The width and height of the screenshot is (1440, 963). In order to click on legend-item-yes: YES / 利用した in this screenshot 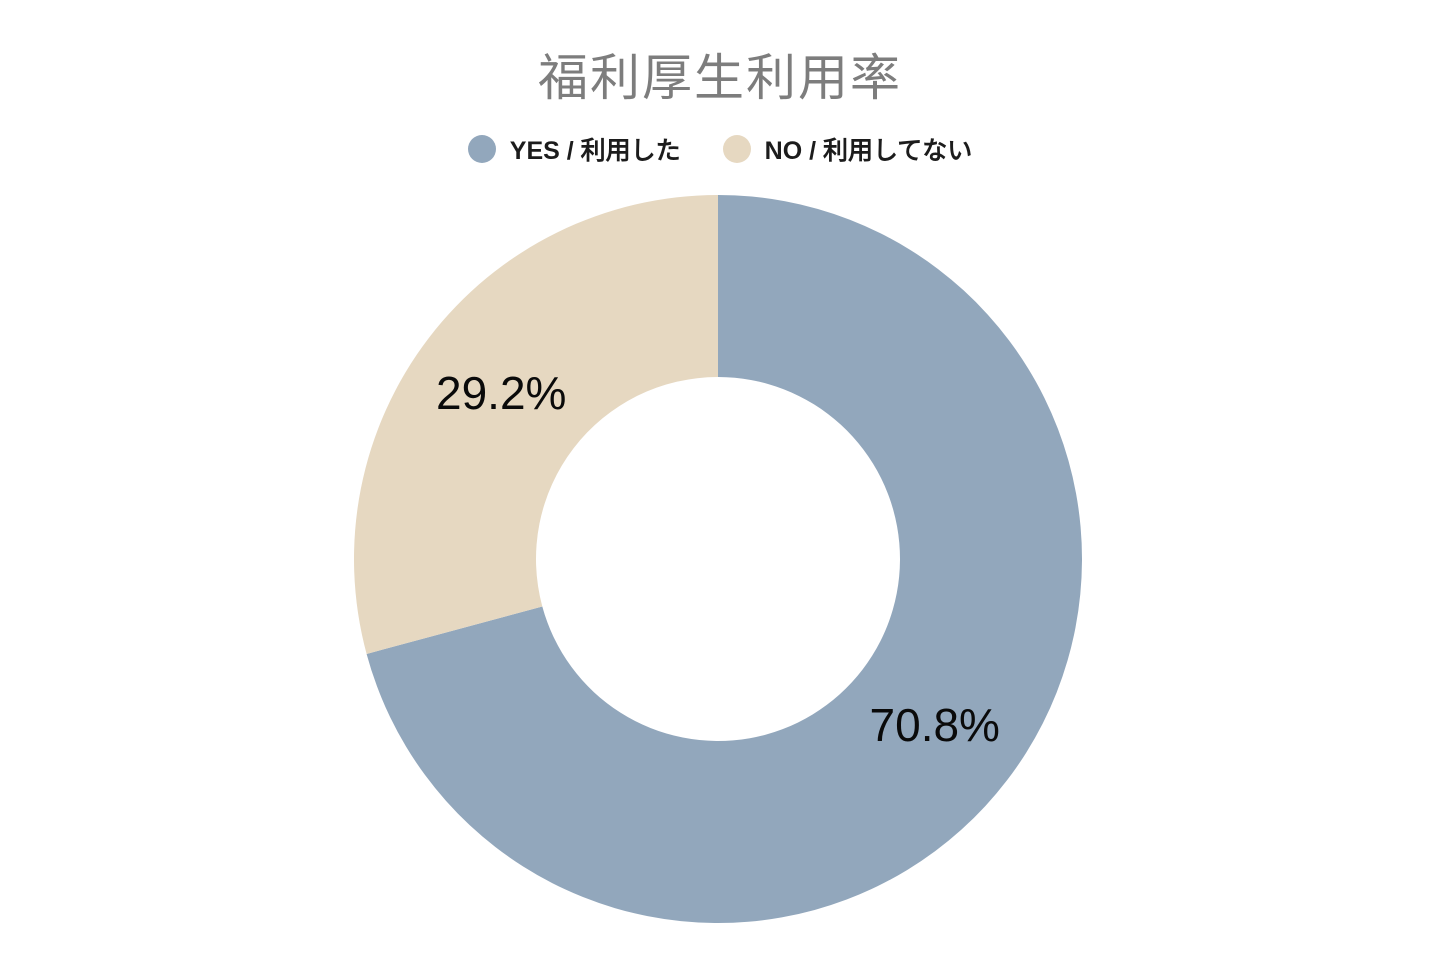, I will do `click(574, 149)`.